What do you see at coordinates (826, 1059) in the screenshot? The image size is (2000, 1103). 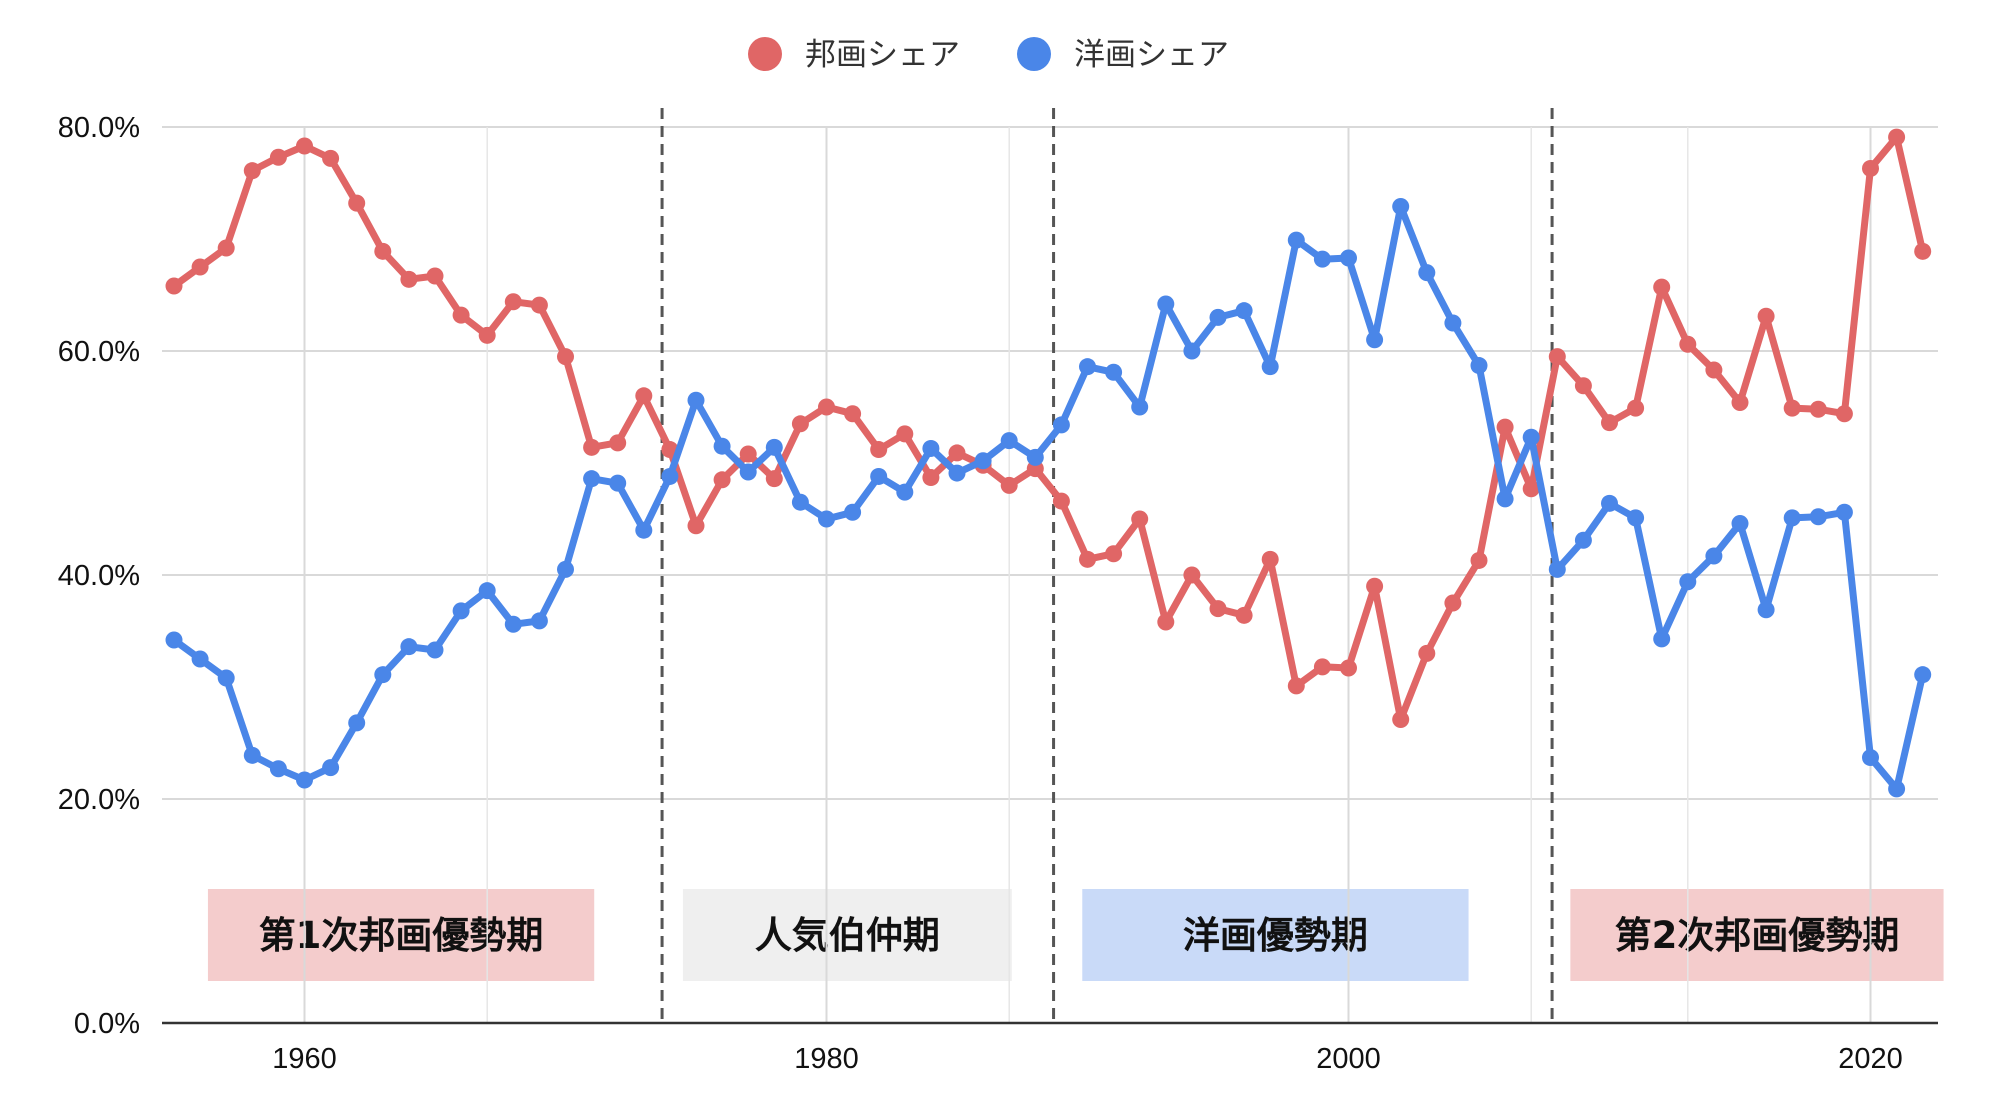 I see `x-tick-label: 1980` at bounding box center [826, 1059].